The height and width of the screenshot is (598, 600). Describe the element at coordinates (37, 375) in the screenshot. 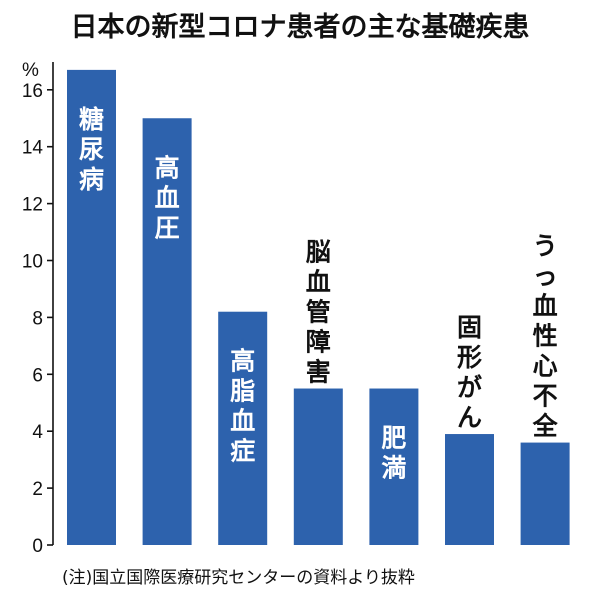

I see `y-tick-label: 6` at that location.